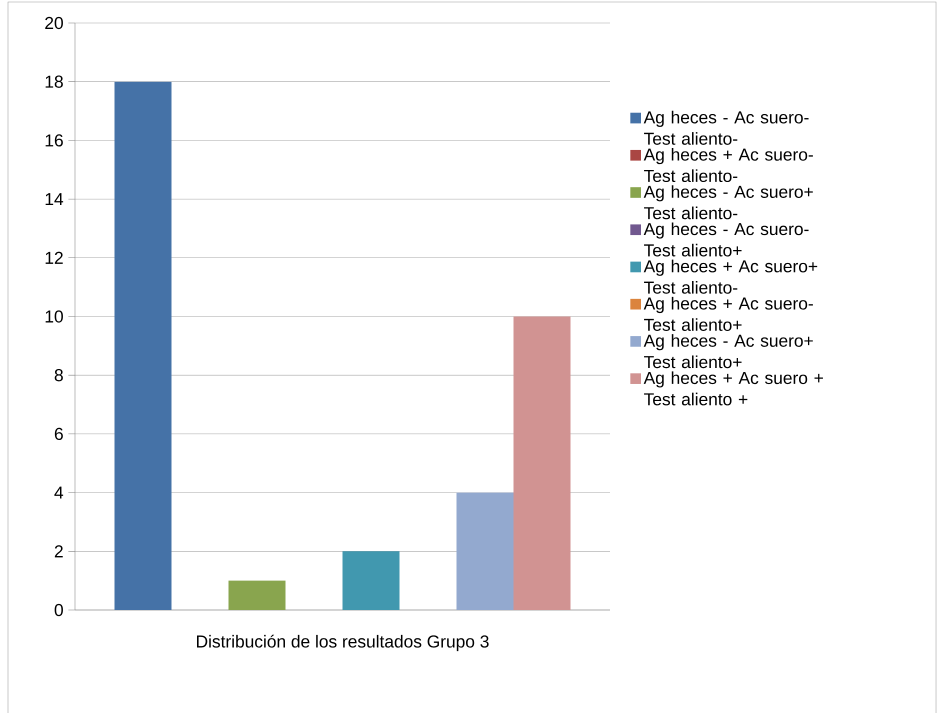  What do you see at coordinates (54, 316) in the screenshot?
I see `y-tick-label: 10` at bounding box center [54, 316].